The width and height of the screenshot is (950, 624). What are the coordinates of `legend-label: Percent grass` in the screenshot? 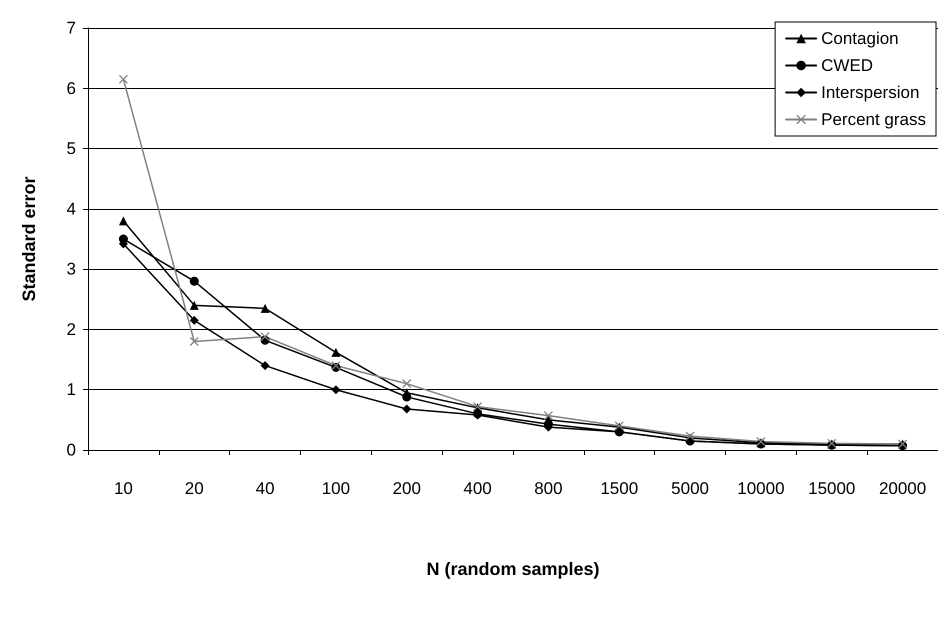 It's located at (873, 119).